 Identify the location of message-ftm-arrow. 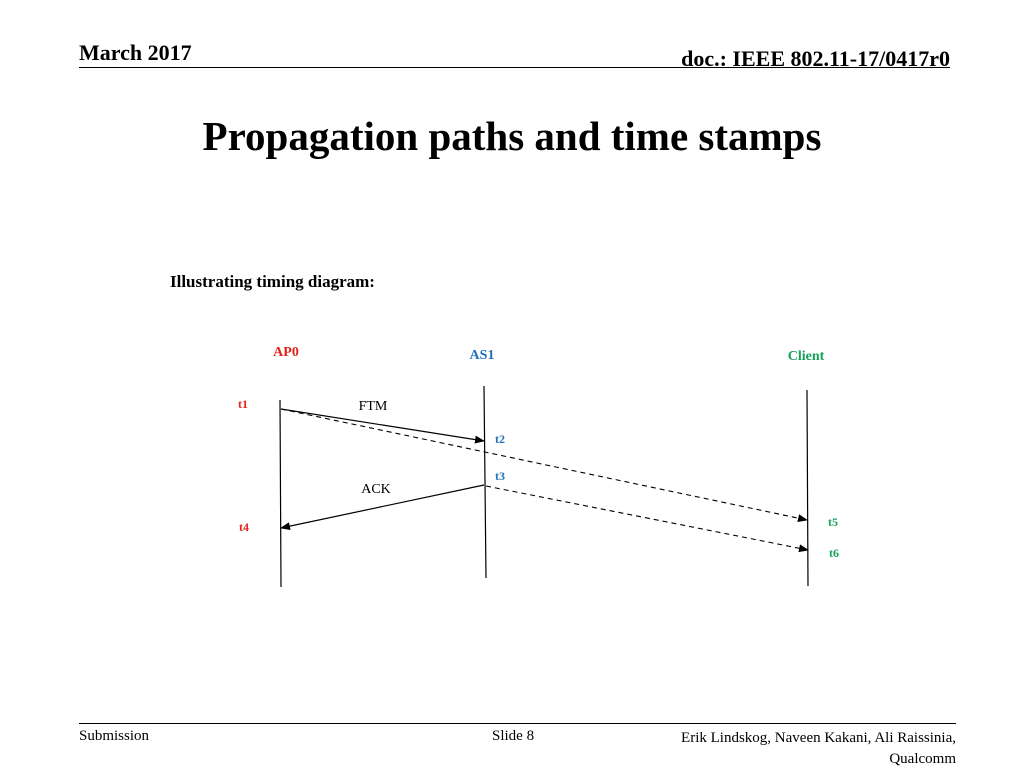
(382, 426).